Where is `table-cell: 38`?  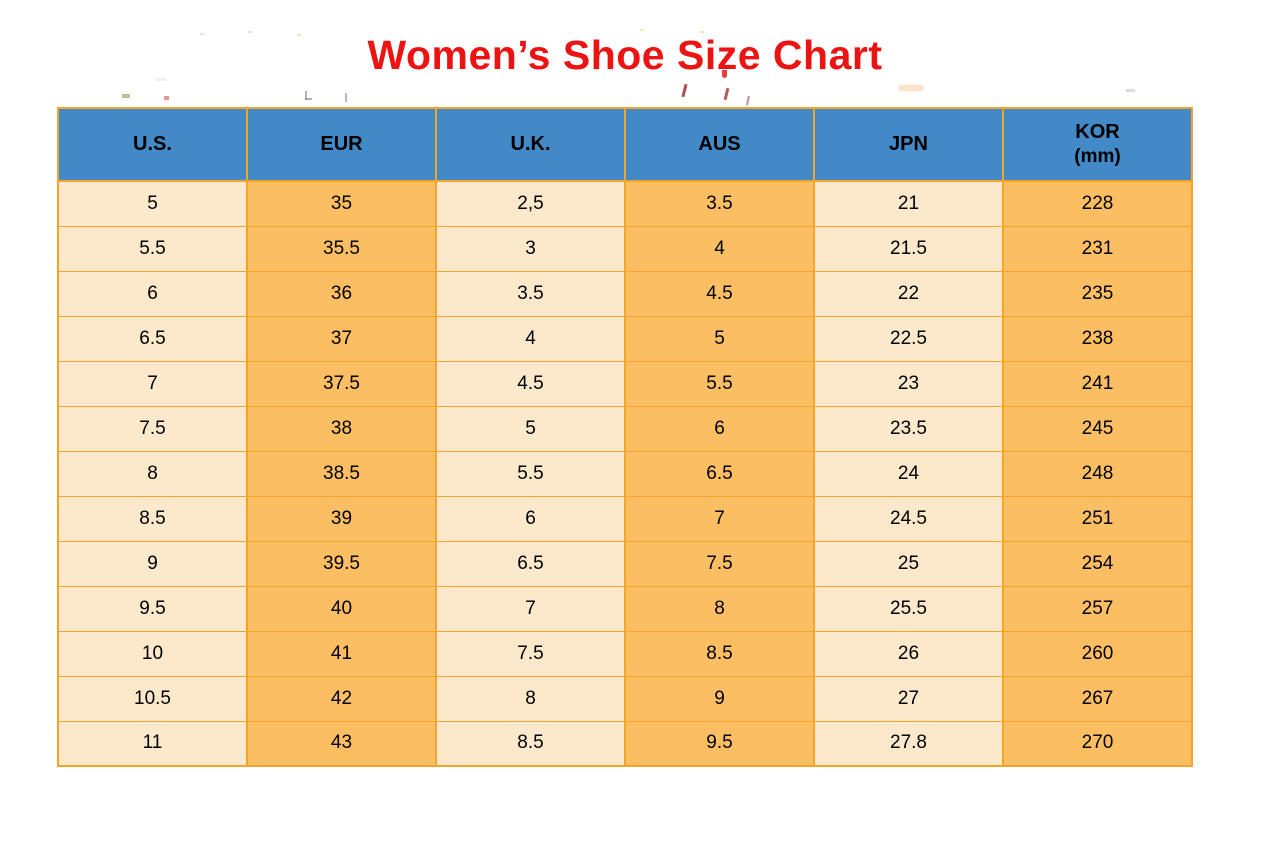
table-cell: 38 is located at coordinates (341, 428).